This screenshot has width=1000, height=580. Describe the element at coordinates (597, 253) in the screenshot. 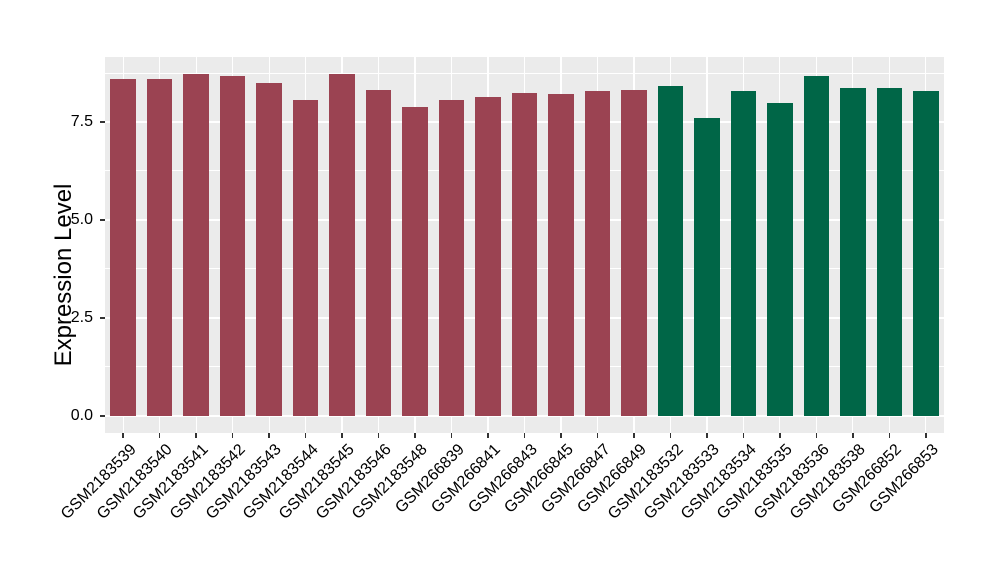

I see `bar-GSM266847` at that location.